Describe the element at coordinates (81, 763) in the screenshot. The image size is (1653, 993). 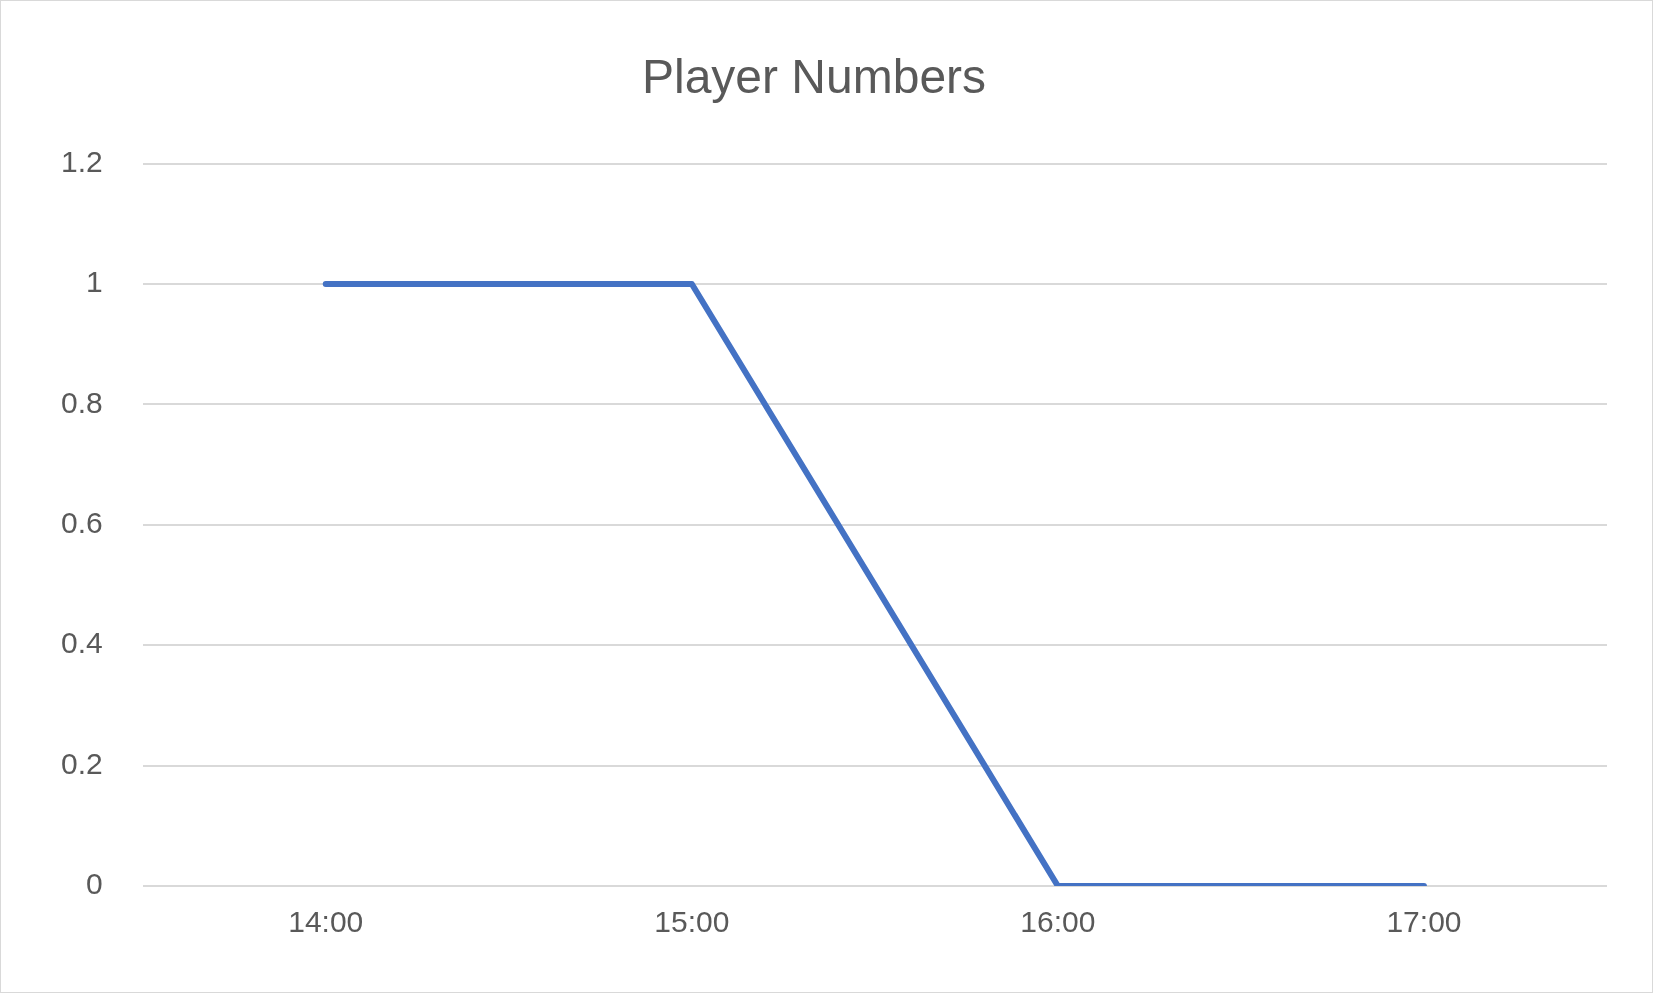
I see `y-tick-label: 0.2` at that location.